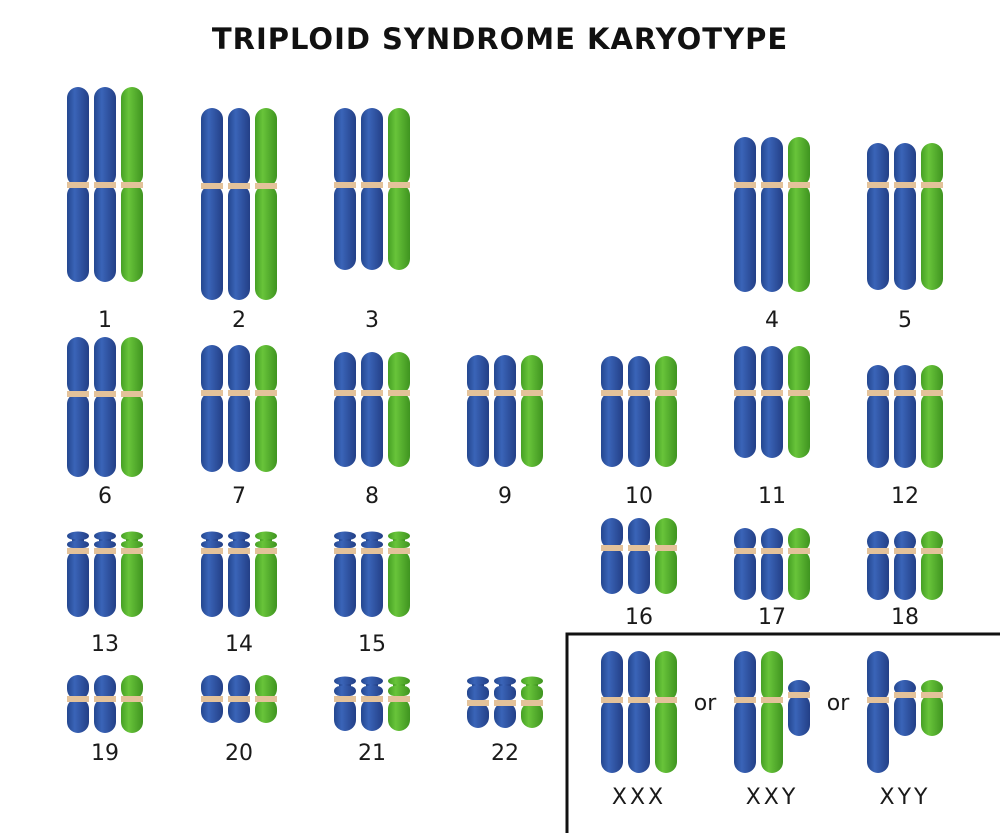 This screenshot has width=1000, height=833. What do you see at coordinates (239, 753) in the screenshot?
I see `chromosome-label-20: 20` at bounding box center [239, 753].